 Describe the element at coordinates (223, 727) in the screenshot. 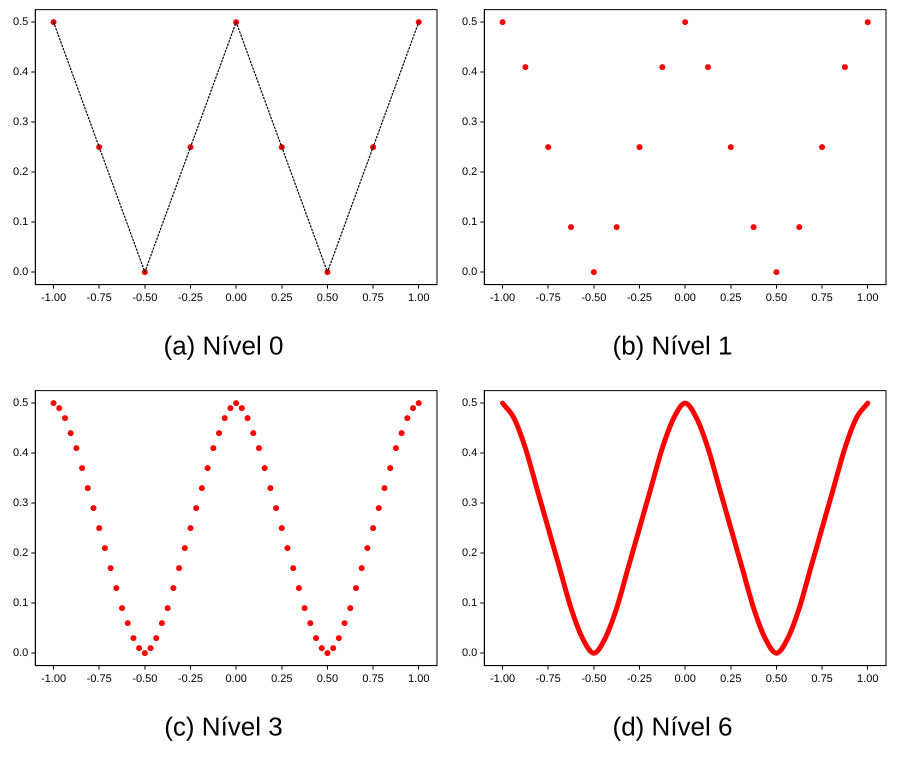

I see `text: (c) Nível 3` at that location.